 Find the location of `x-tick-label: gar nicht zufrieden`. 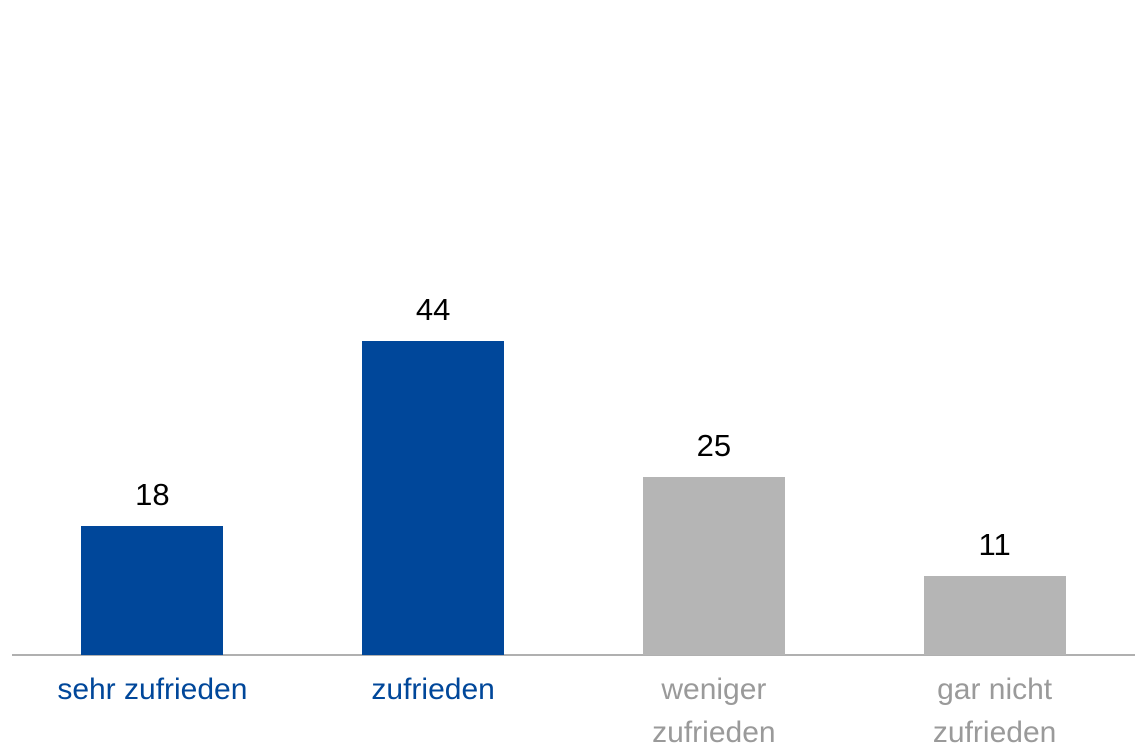

x-tick-label: gar nicht zufrieden is located at coordinates (994, 711).